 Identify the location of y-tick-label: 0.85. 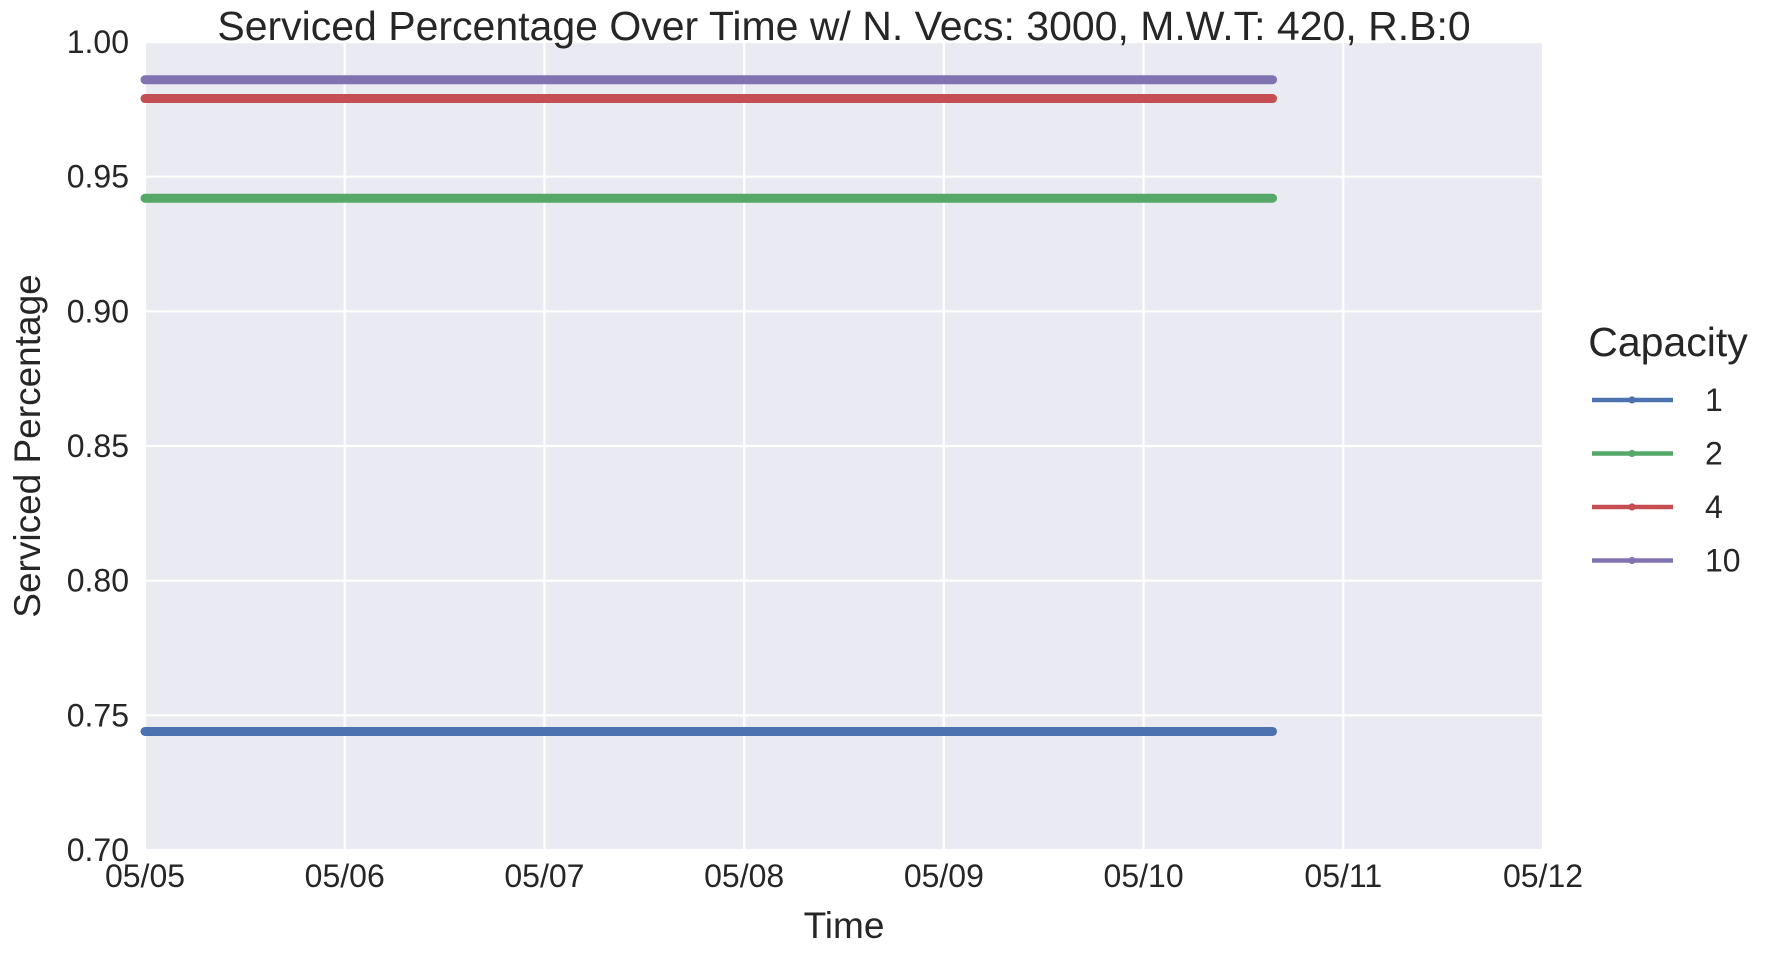
(98, 446).